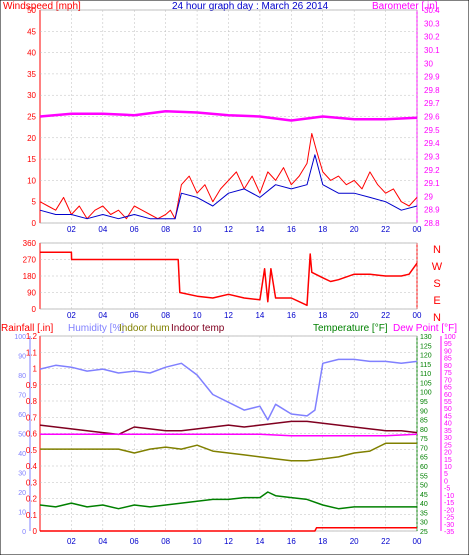 The width and height of the screenshot is (469, 555). I want to click on humidity-tick-label: 50, so click(22, 435).